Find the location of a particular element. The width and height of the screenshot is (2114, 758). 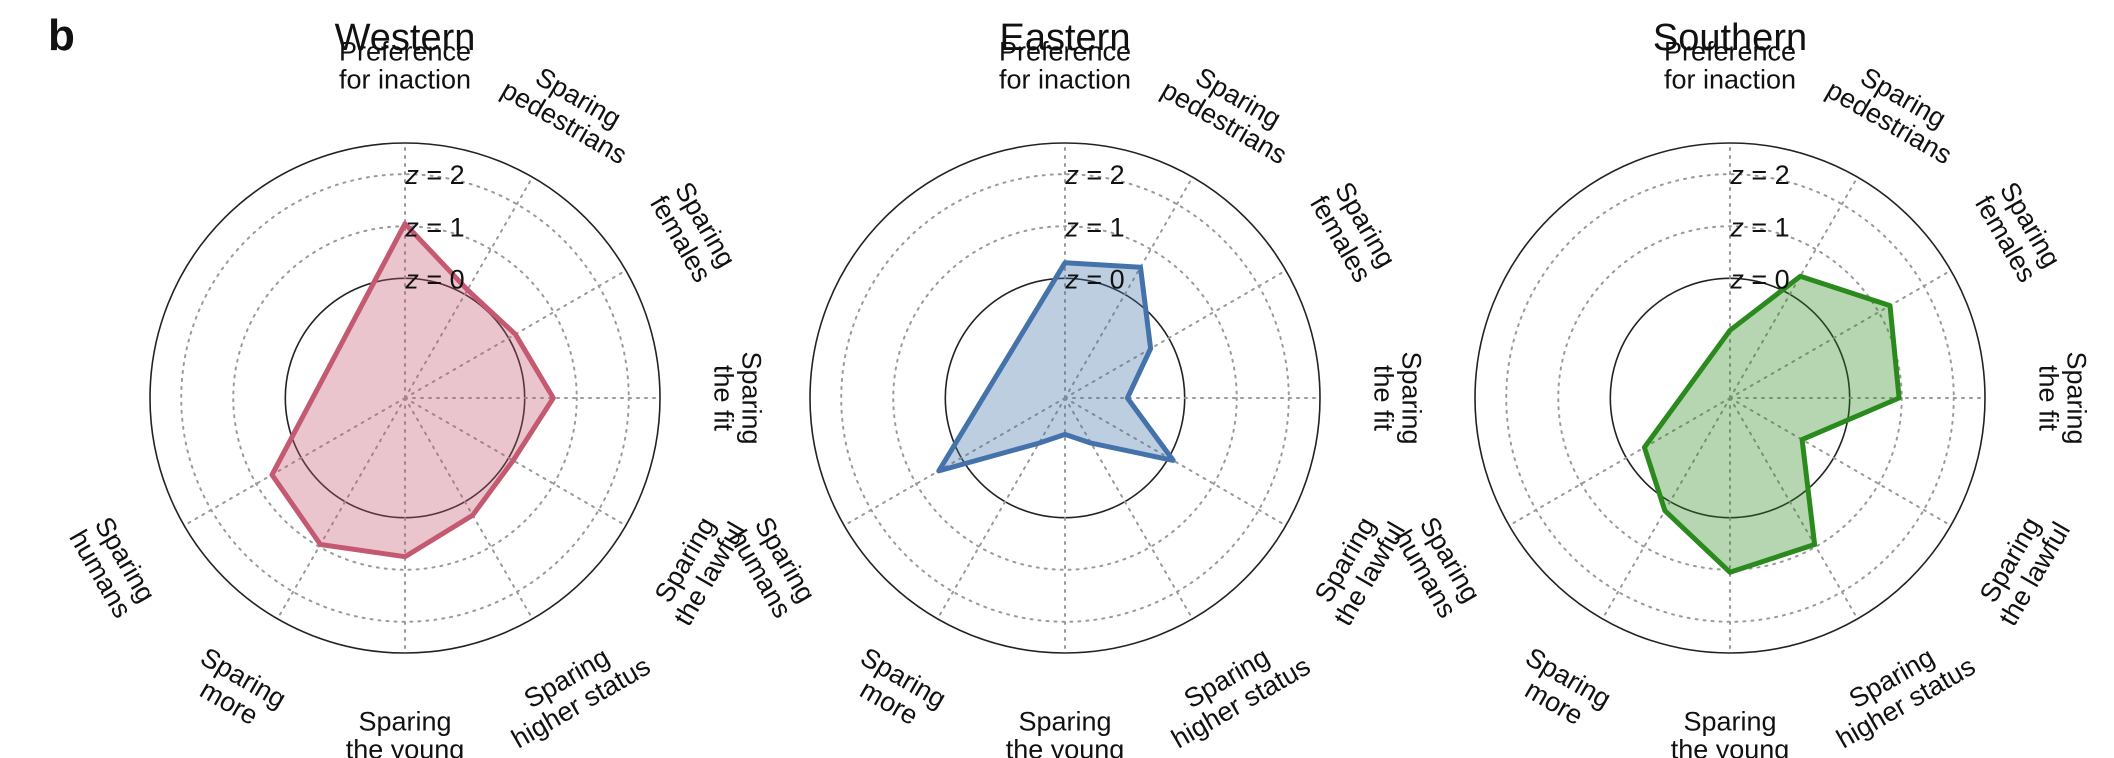

series-polygon-western is located at coordinates (412, 390).